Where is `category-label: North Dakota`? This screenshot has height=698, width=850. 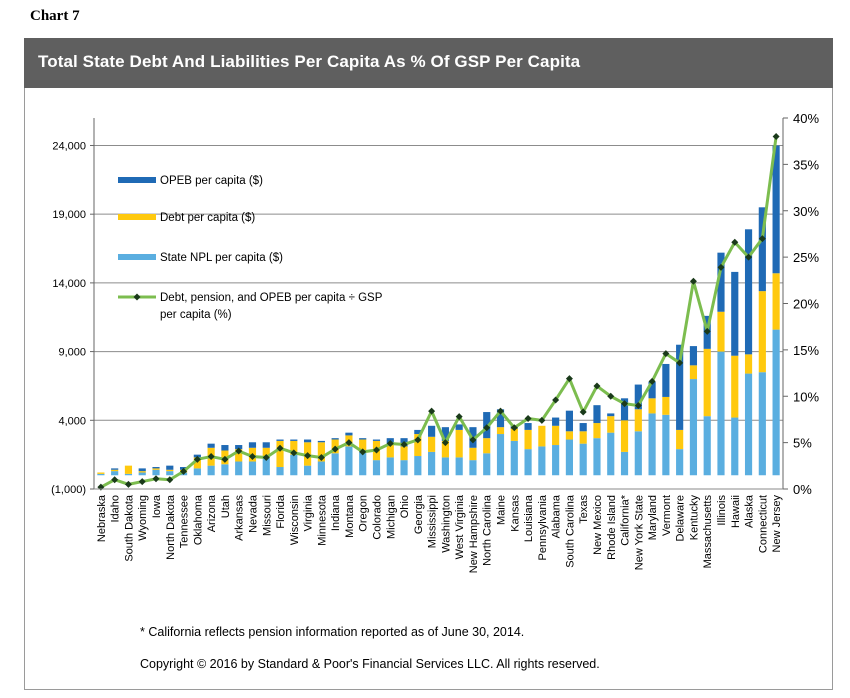
category-label: North Dakota is located at coordinates (171, 527).